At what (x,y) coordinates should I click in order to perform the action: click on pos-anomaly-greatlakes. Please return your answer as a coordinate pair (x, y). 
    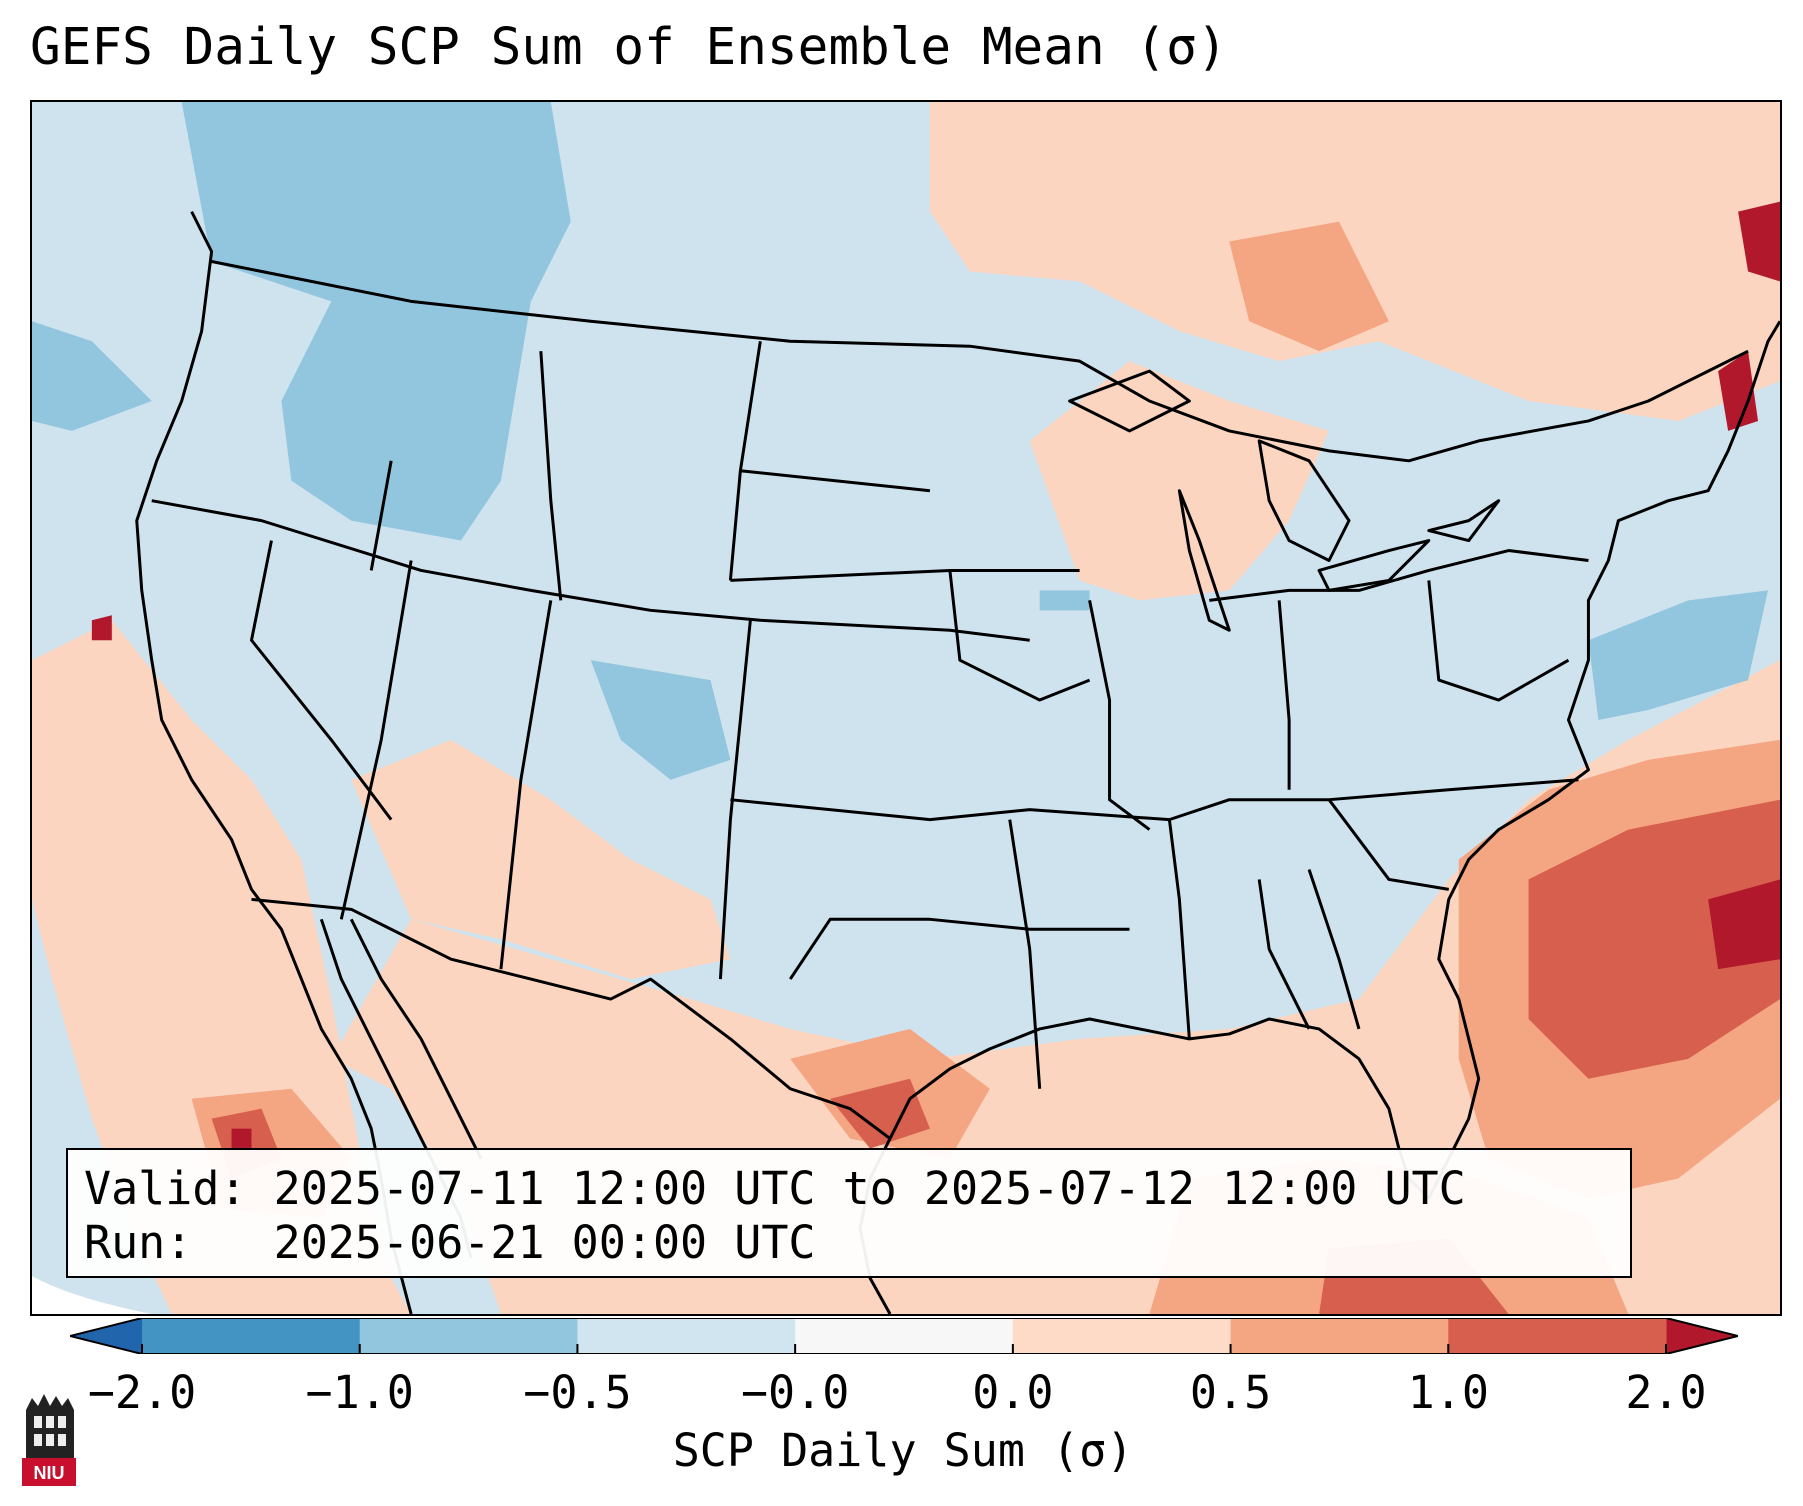
    Looking at the image, I should click on (1179, 481).